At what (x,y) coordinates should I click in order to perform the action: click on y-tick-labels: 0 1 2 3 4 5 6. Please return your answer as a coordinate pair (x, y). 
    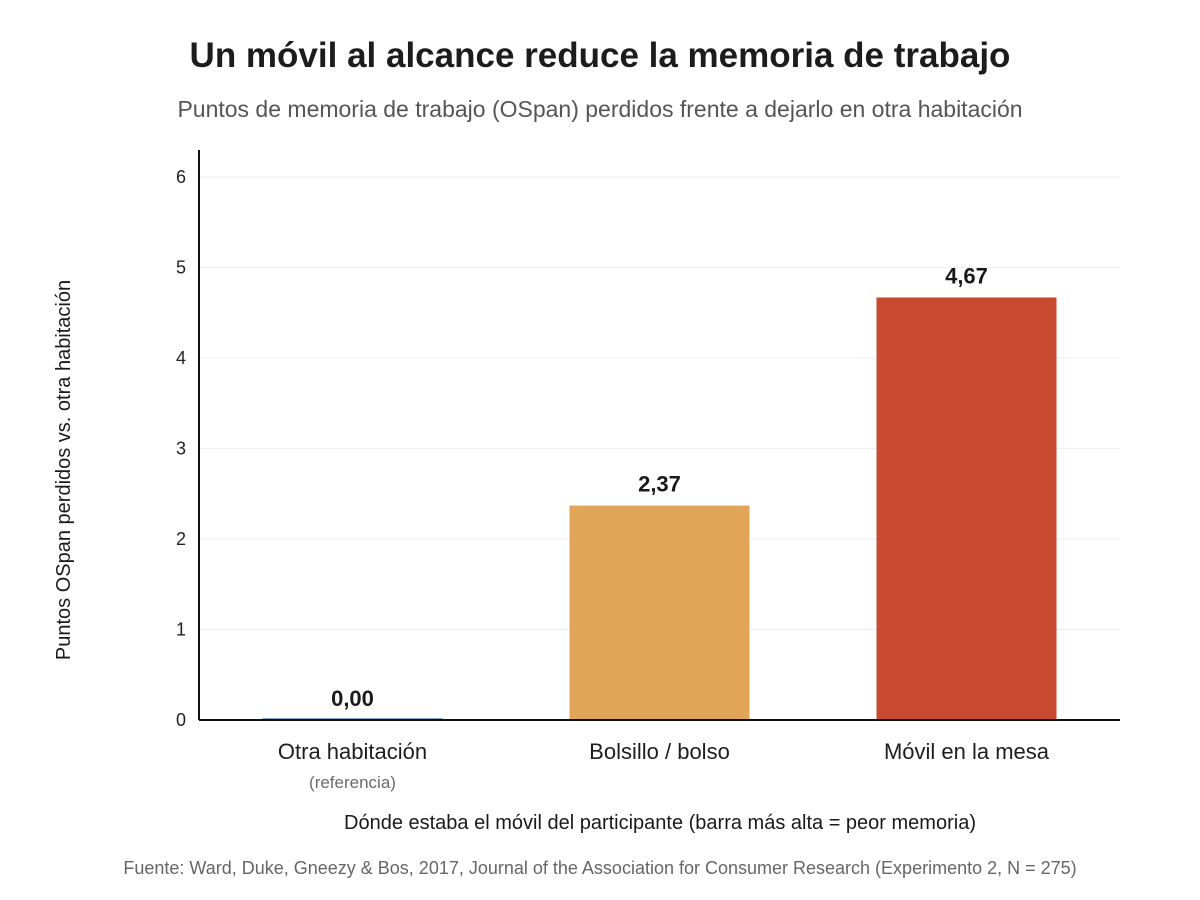
    Looking at the image, I should click on (181, 448).